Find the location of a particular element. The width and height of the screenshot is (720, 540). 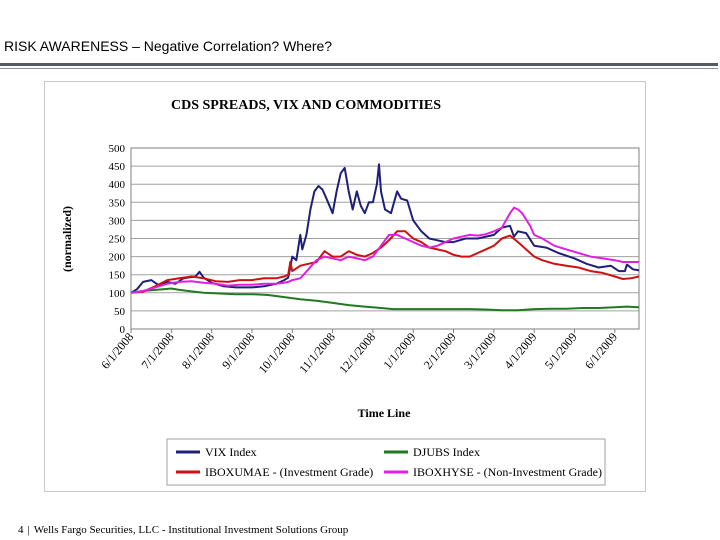

legend-box is located at coordinates (386, 462).